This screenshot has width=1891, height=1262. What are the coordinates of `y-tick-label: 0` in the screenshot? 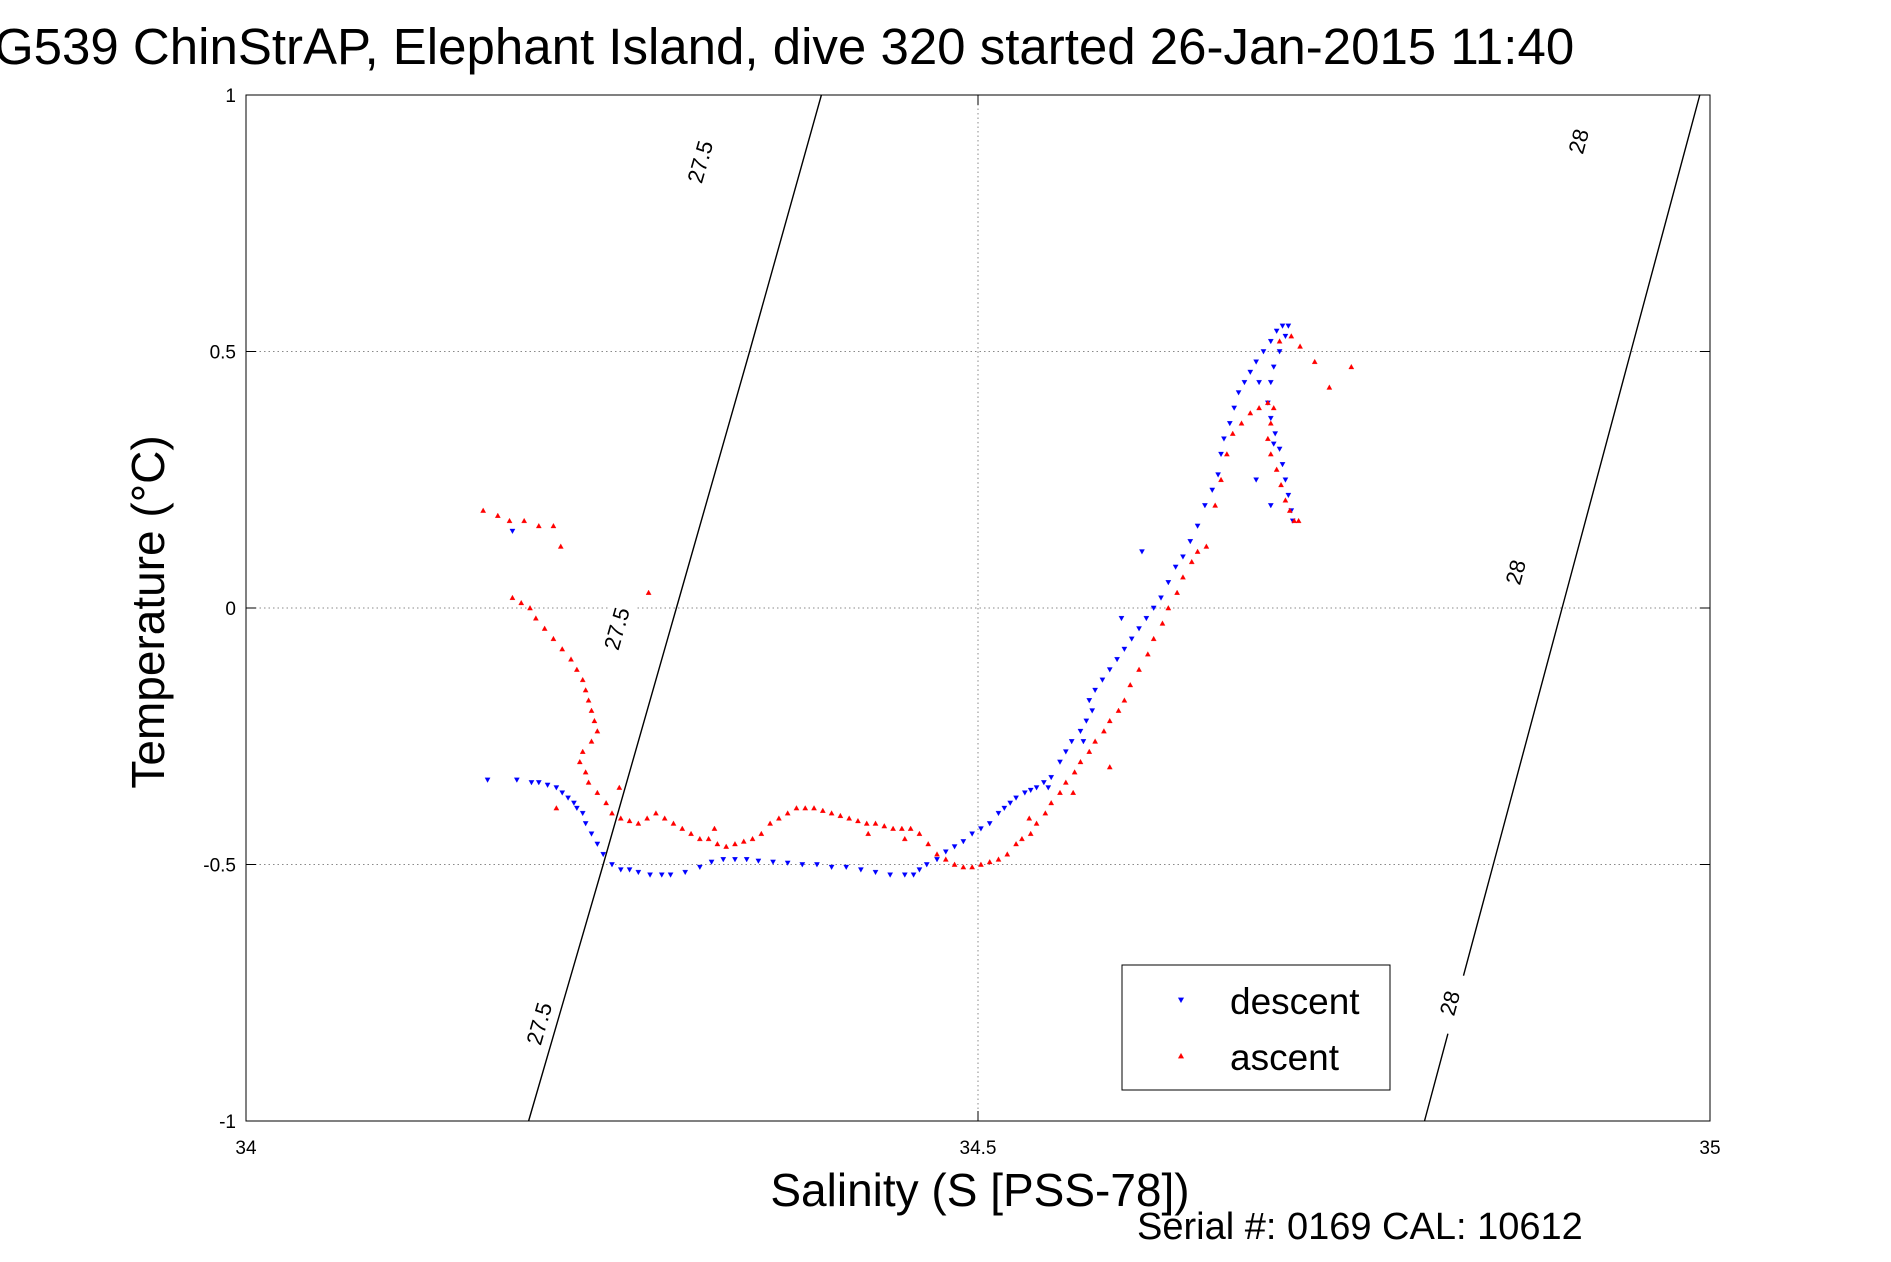 It's located at (230, 609).